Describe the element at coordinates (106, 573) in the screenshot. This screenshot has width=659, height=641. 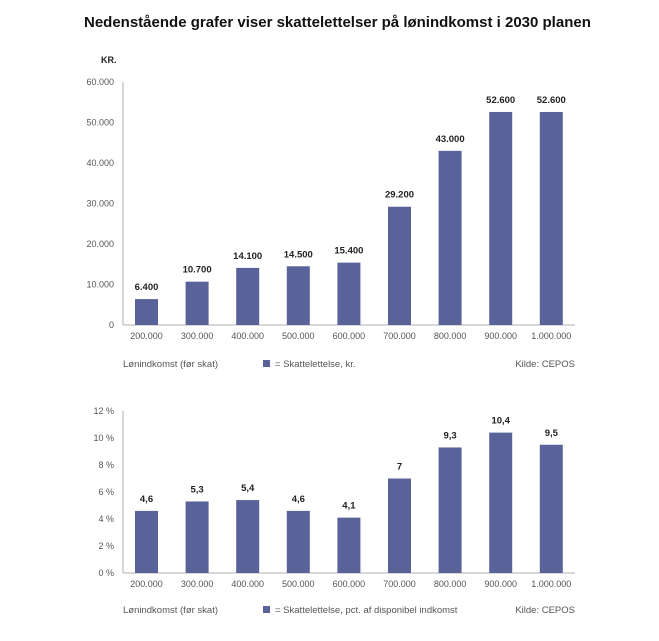
I see `y-tick-label: 0 %` at that location.